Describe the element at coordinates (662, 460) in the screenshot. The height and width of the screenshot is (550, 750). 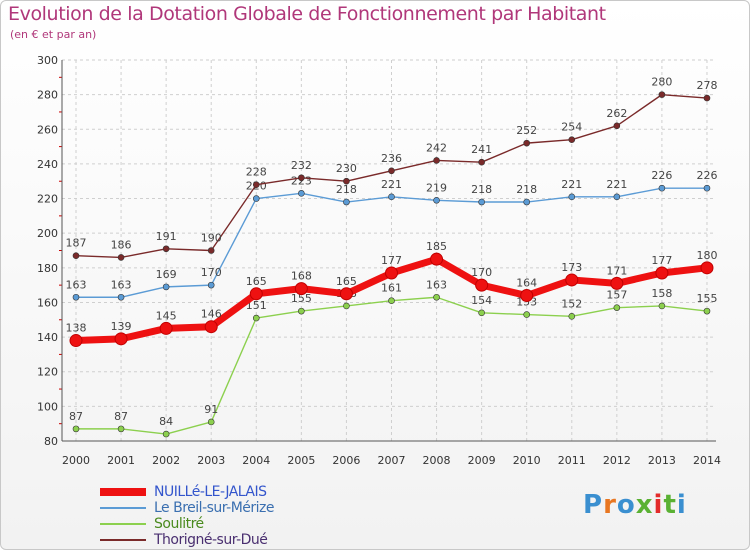
I see `x-tick-label: 2013` at that location.